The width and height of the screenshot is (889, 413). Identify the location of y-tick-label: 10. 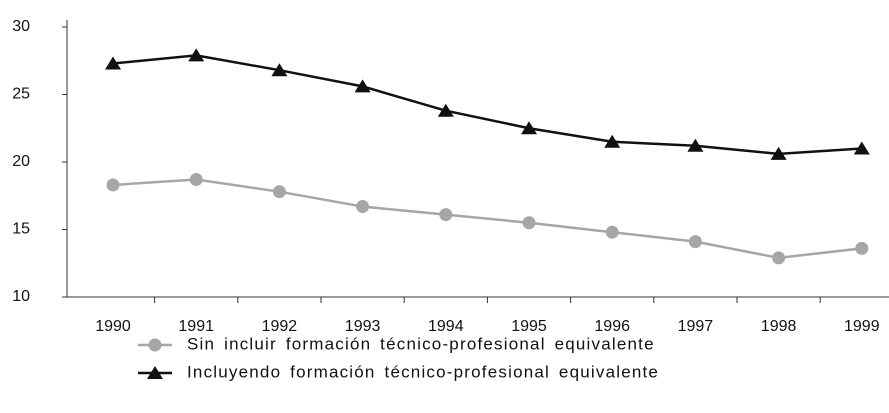
(21, 296).